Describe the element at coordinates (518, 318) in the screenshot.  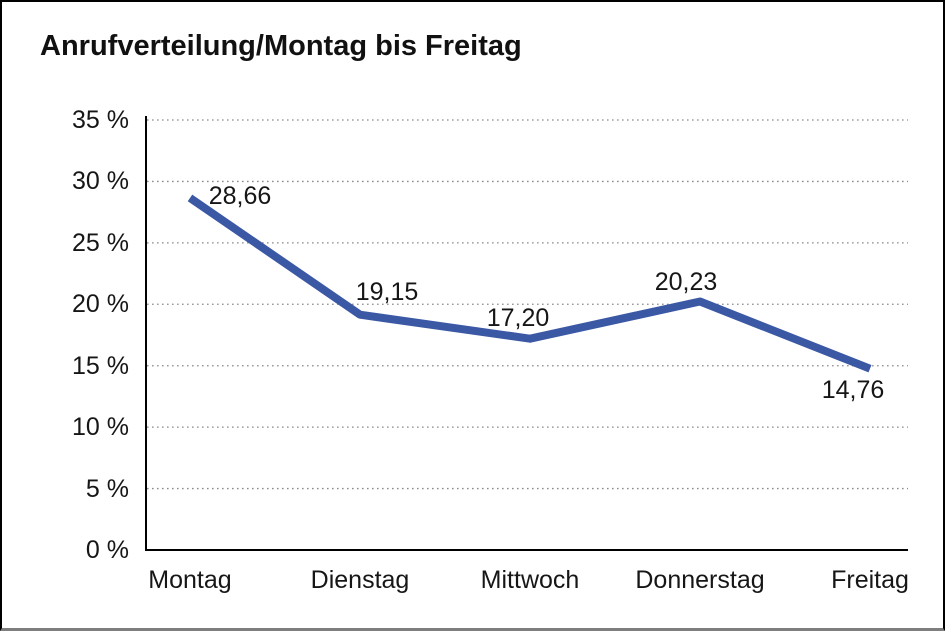
I see `data-point-label-mittwoch: 17,20` at that location.